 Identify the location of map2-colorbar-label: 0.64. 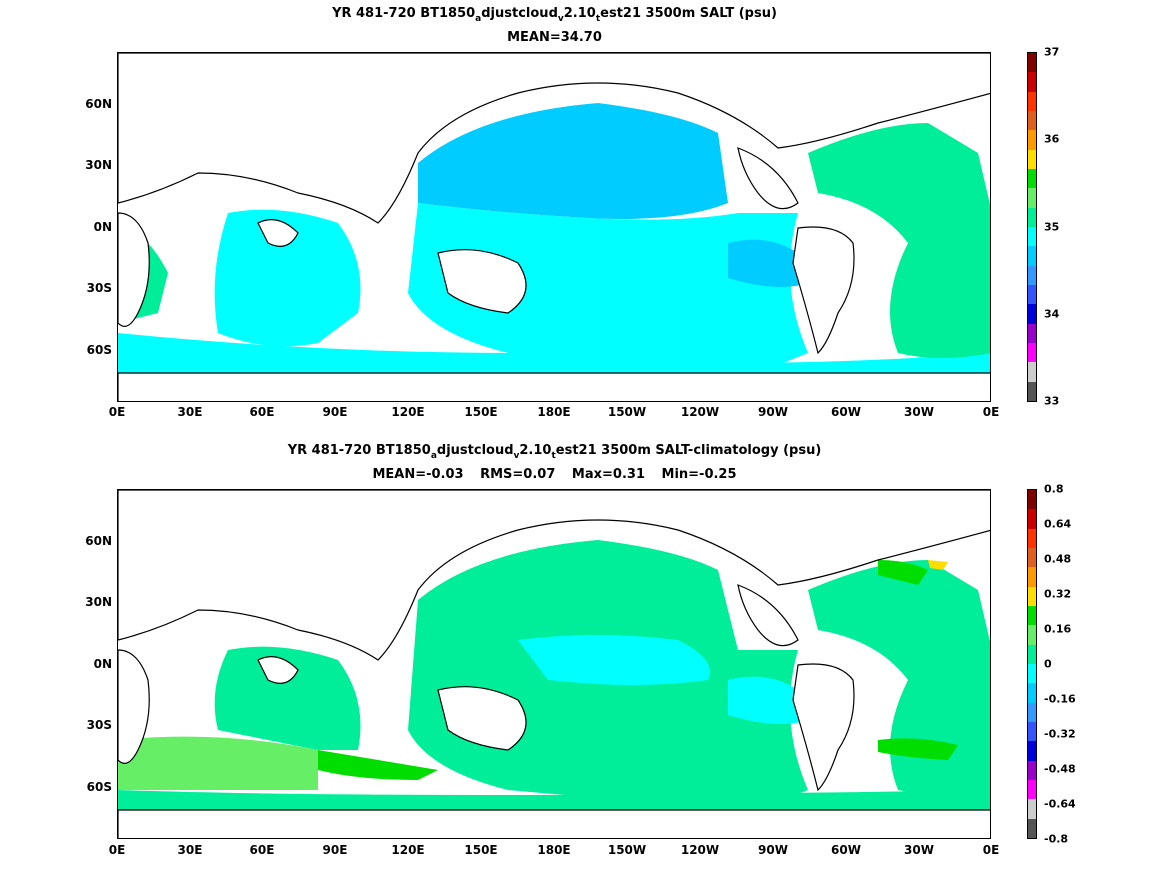
(1058, 524).